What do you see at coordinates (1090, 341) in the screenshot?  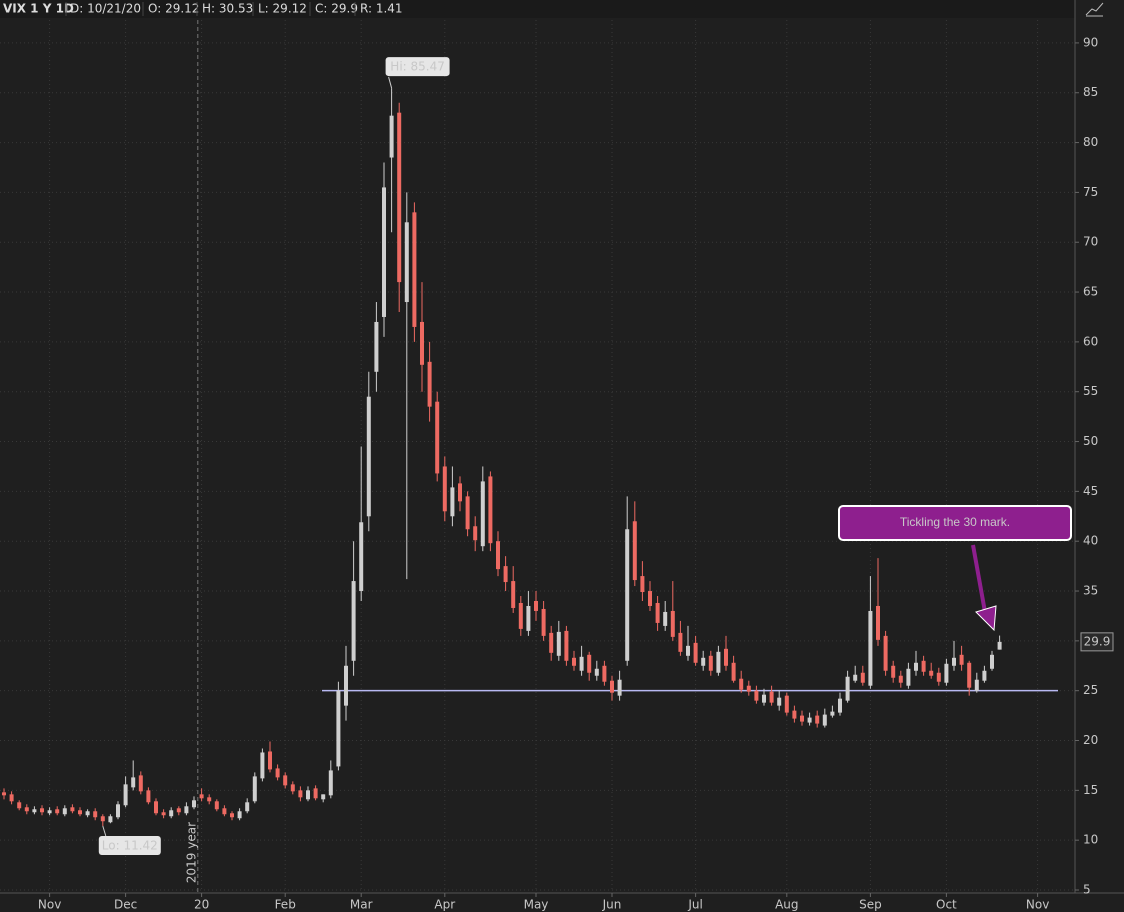 I see `y-tick-label: 60` at bounding box center [1090, 341].